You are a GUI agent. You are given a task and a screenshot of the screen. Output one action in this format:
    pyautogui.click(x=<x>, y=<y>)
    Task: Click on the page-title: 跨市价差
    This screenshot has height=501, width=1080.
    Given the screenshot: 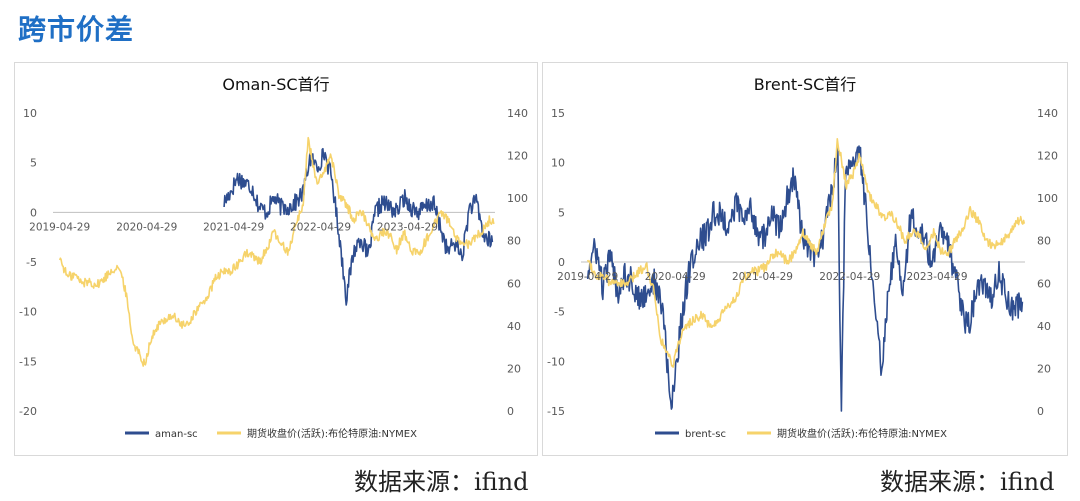 What is the action you would take?
    pyautogui.click(x=76, y=29)
    